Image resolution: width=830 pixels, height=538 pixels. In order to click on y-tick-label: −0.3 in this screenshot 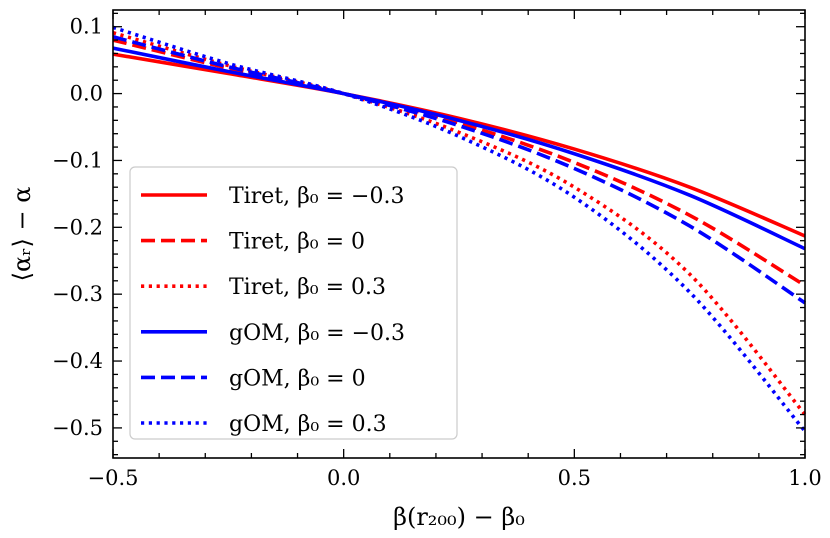, I will do `click(77, 294)`.